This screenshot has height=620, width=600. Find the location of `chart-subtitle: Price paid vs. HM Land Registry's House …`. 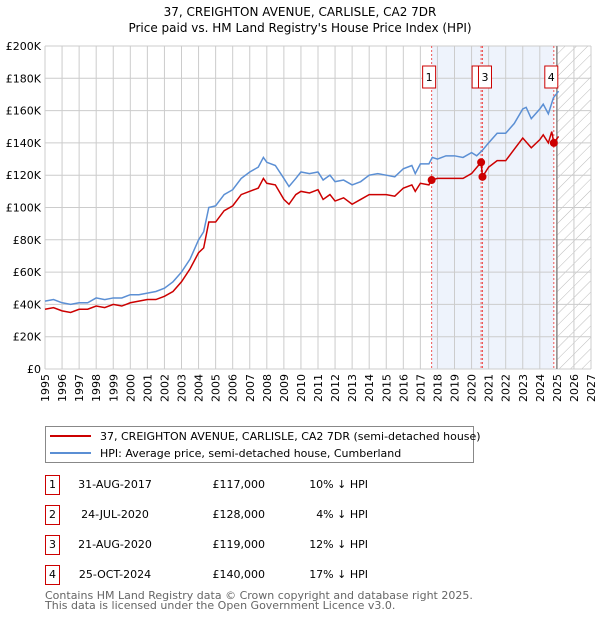

chart-subtitle: Price paid vs. HM Land Registry's House … is located at coordinates (299, 28).